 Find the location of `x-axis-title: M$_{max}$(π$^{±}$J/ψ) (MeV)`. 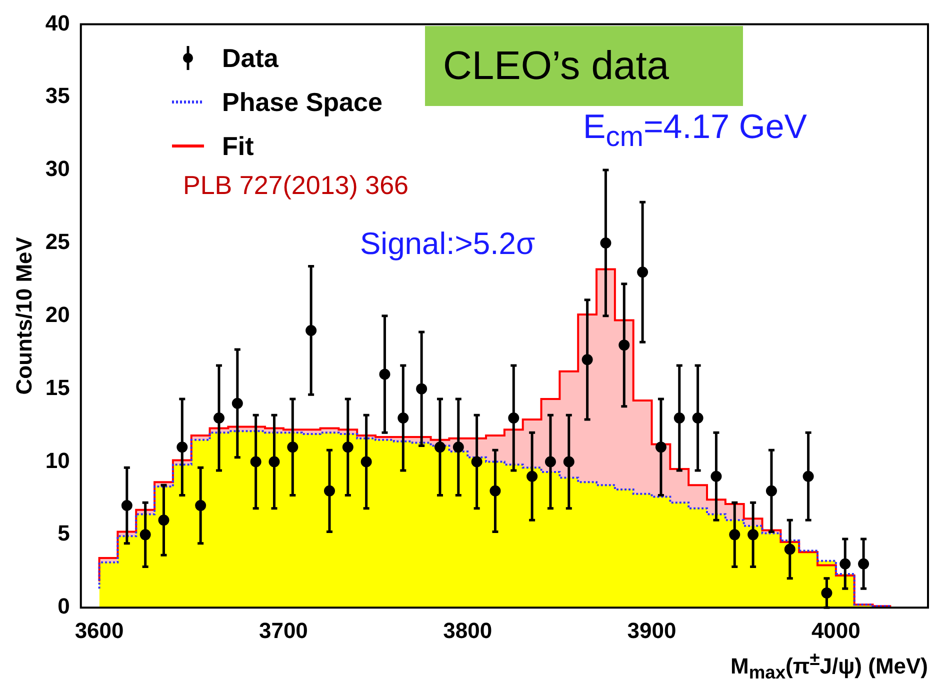

x-axis-title: M$_{max}$(π$^{±}$J/ψ) (MeV) is located at coordinates (829, 666).